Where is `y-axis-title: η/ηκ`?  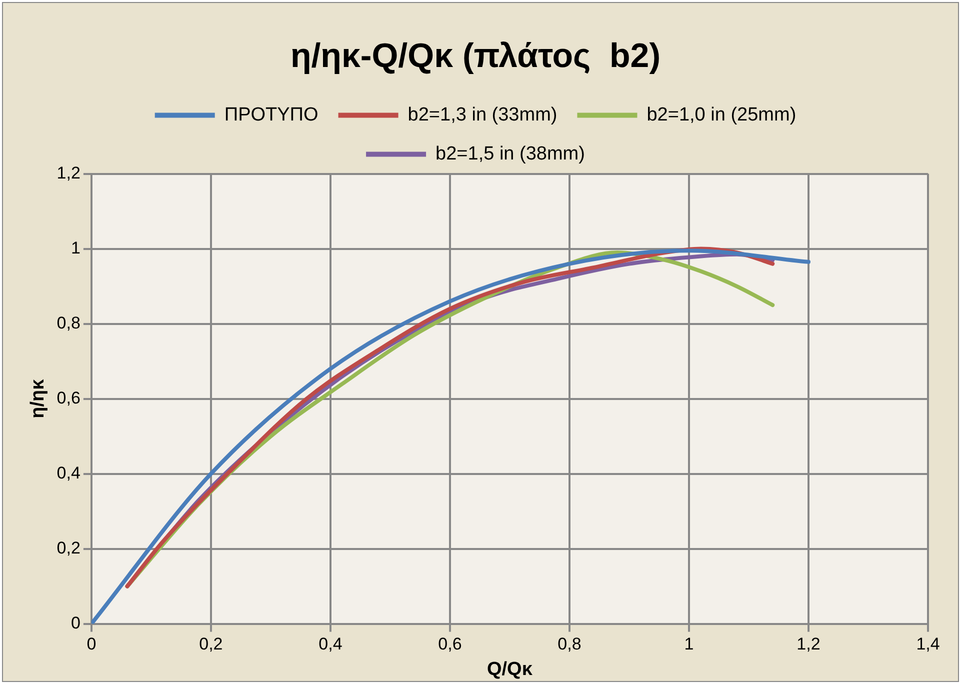
y-axis-title: η/ηκ is located at coordinates (38, 398).